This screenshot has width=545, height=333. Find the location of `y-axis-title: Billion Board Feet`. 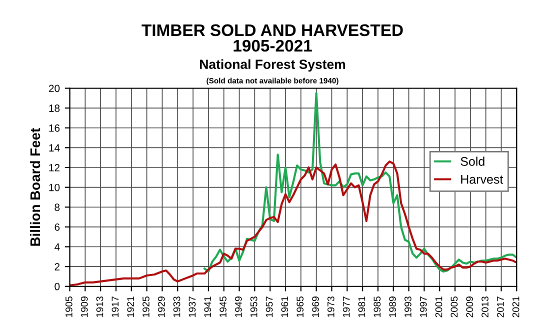

y-axis-title: Billion Board Feet is located at coordinates (35, 187).